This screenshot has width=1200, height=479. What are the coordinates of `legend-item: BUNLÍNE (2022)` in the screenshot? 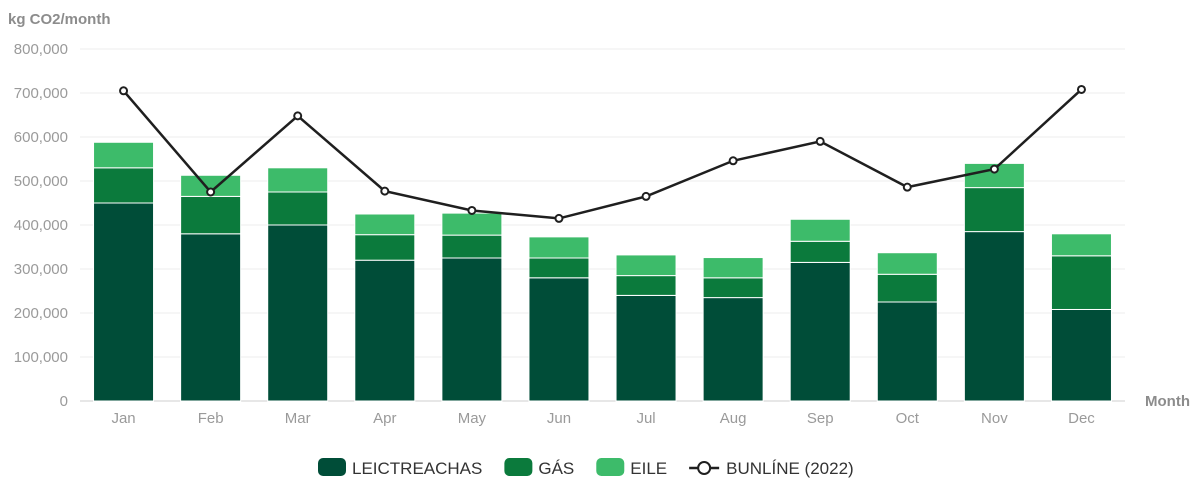 It's located at (771, 468).